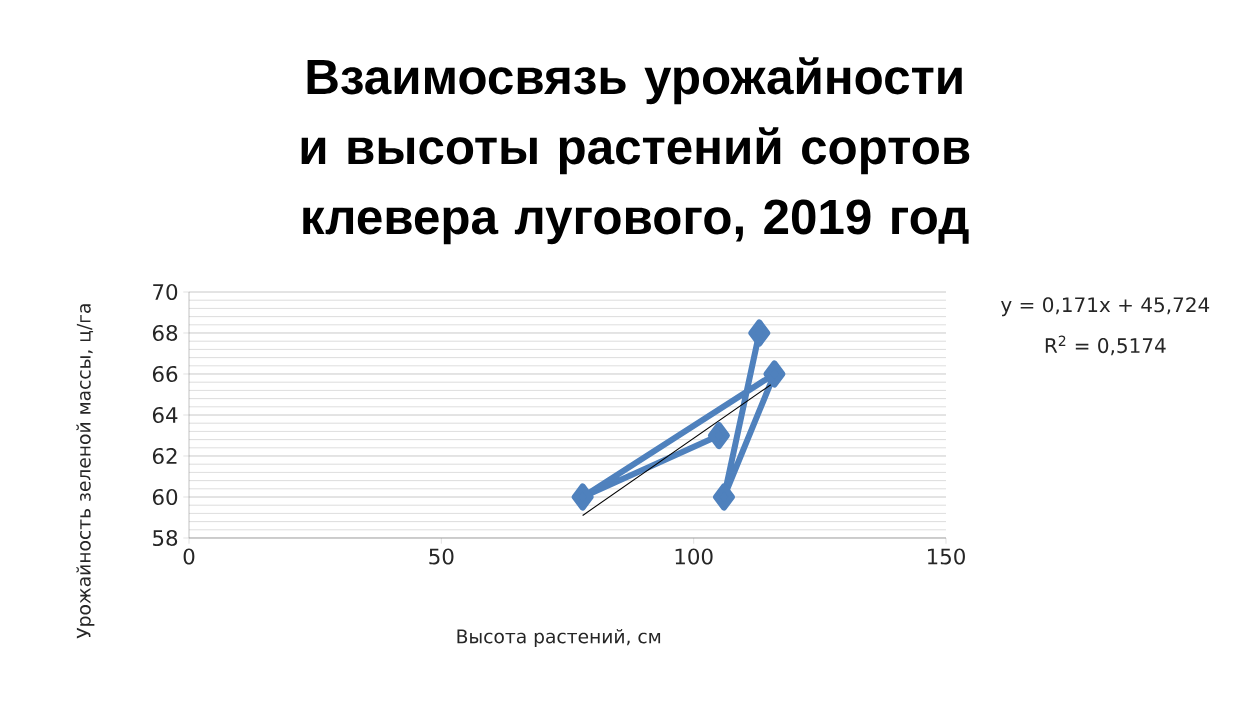 This screenshot has width=1248, height=704. Describe the element at coordinates (165, 538) in the screenshot. I see `y-tick-label: 58` at that location.